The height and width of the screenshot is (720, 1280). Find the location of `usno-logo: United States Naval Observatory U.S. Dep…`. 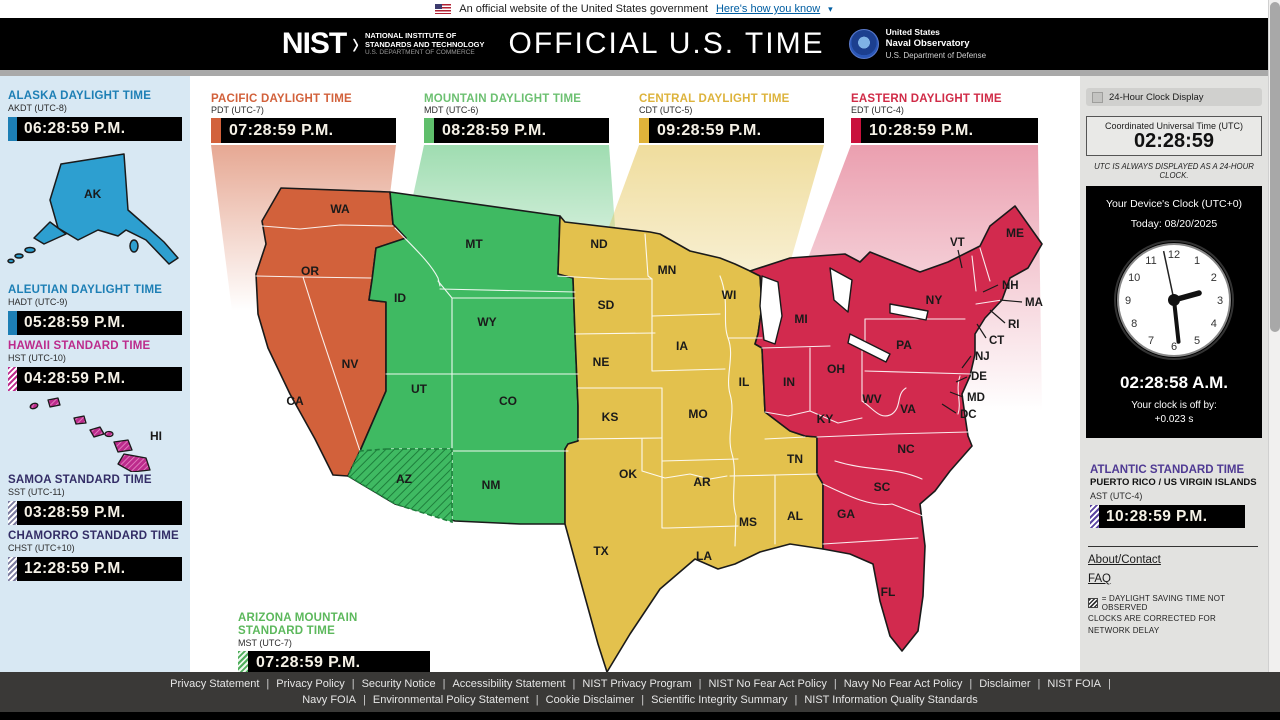

usno-logo: United States Naval Observatory U.S. Dep… is located at coordinates (917, 44).